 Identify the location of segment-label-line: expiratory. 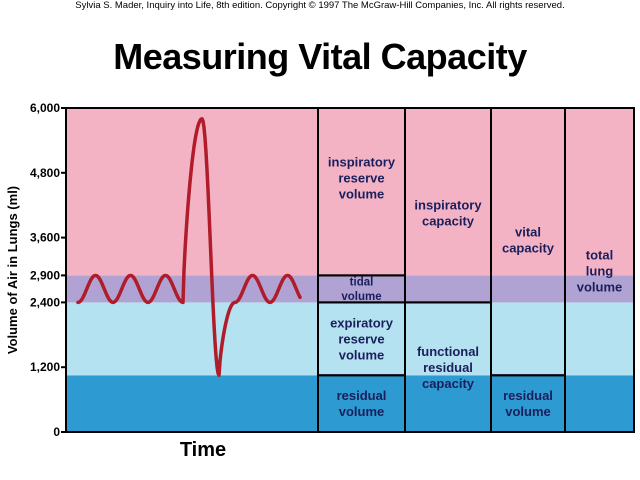
(362, 322).